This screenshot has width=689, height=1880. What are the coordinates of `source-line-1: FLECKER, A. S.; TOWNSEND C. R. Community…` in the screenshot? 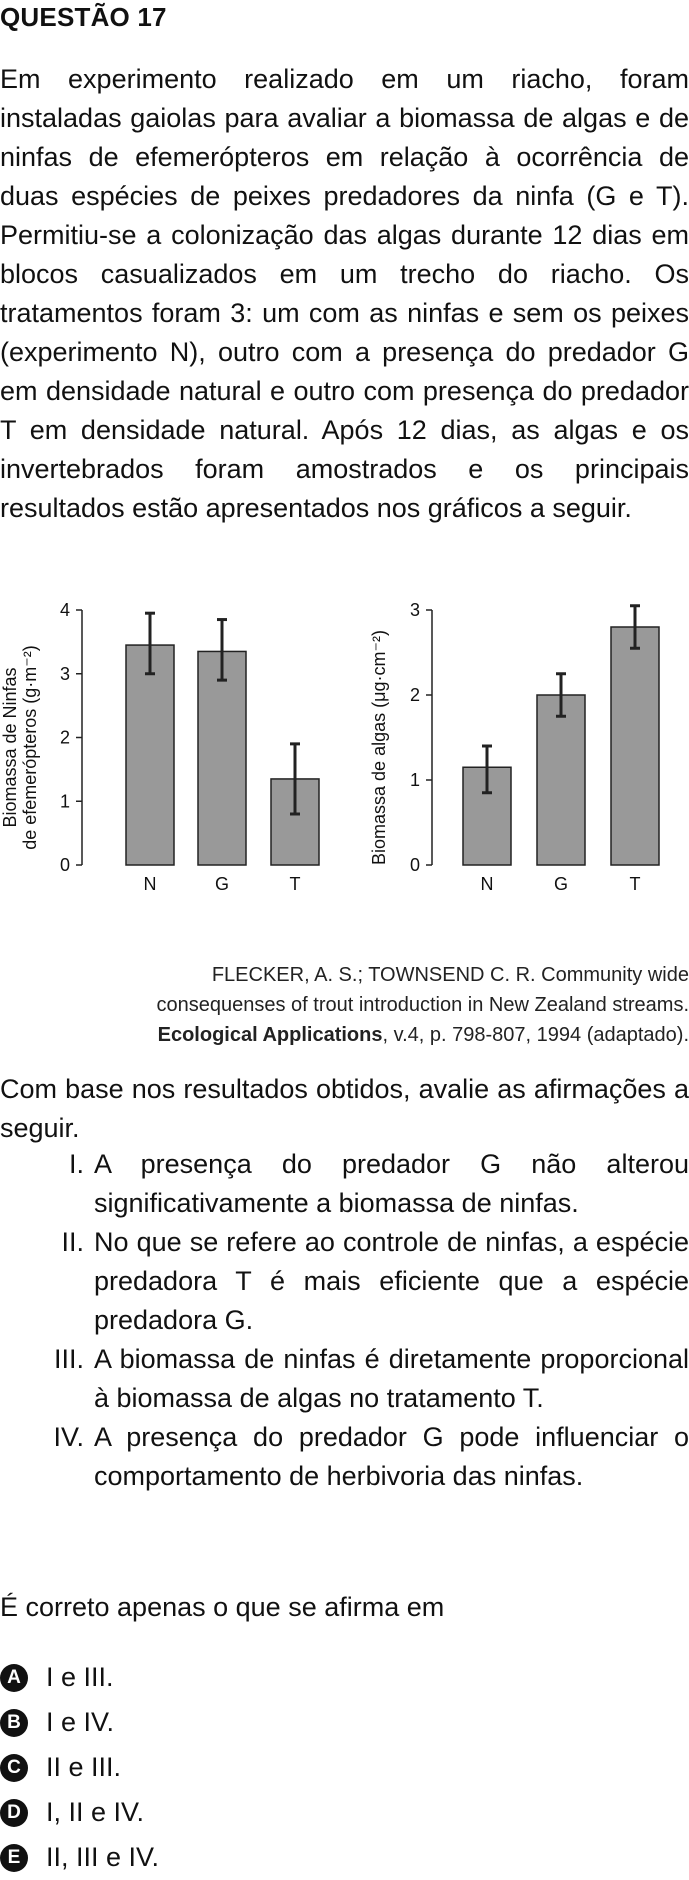 It's located at (450, 975).